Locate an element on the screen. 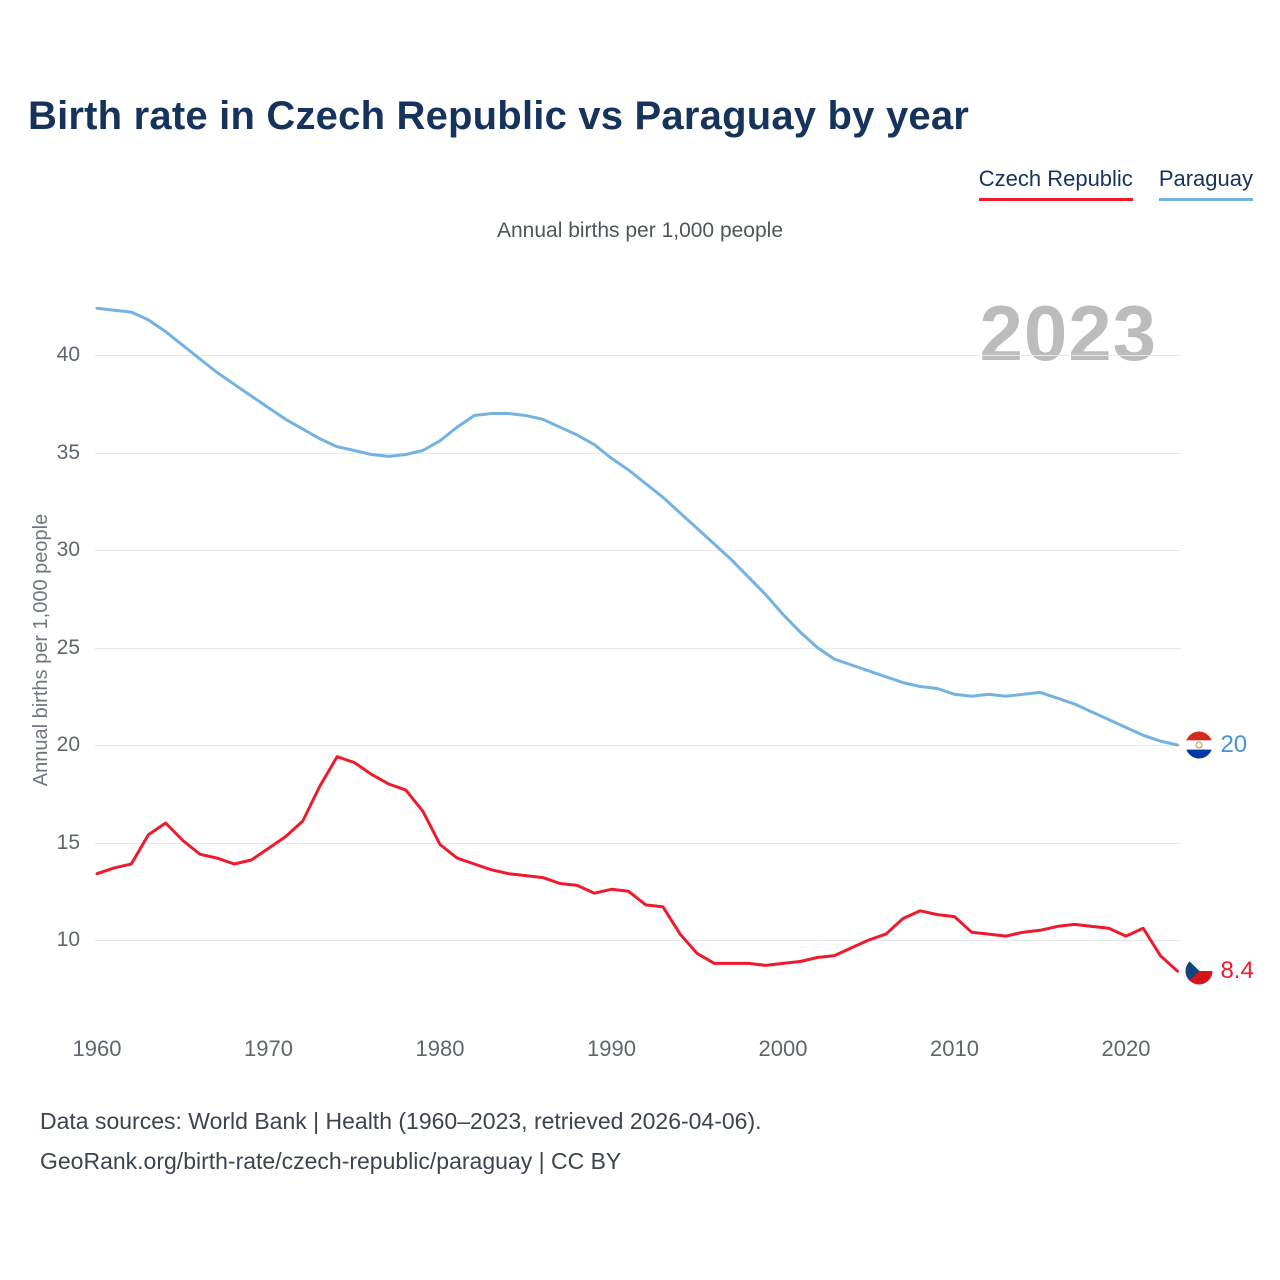 The image size is (1280, 1280). czech-republic-end-value: 8.4 is located at coordinates (1237, 971).